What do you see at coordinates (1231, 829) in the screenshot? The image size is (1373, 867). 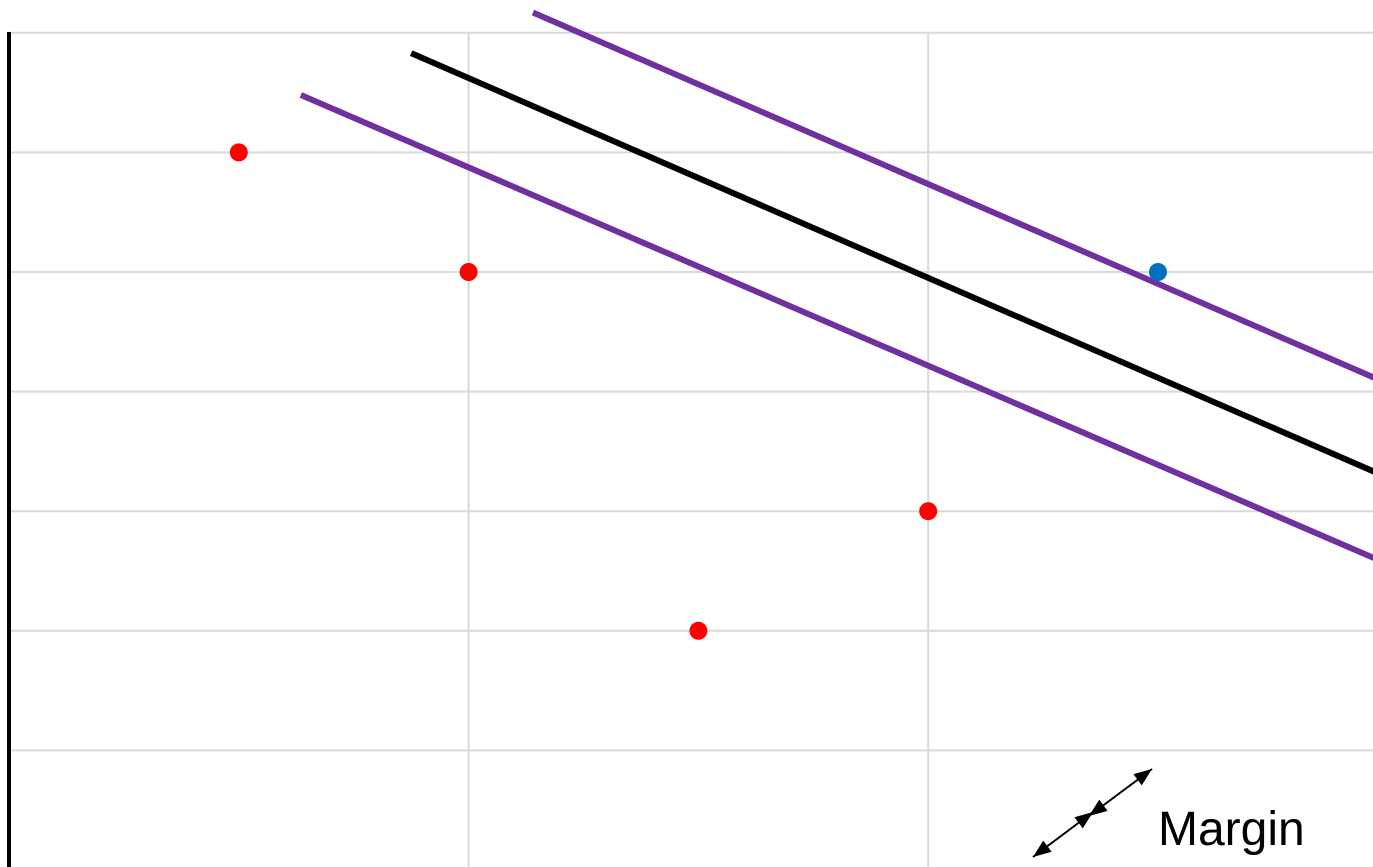 I see `margin-label: Margin` at bounding box center [1231, 829].